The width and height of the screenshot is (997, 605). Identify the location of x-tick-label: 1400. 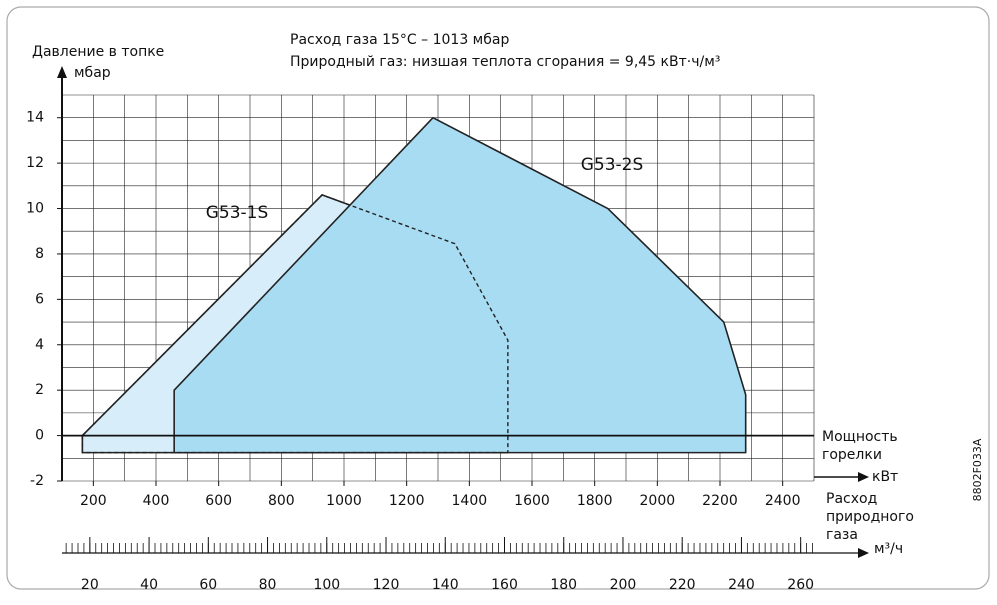
(470, 501).